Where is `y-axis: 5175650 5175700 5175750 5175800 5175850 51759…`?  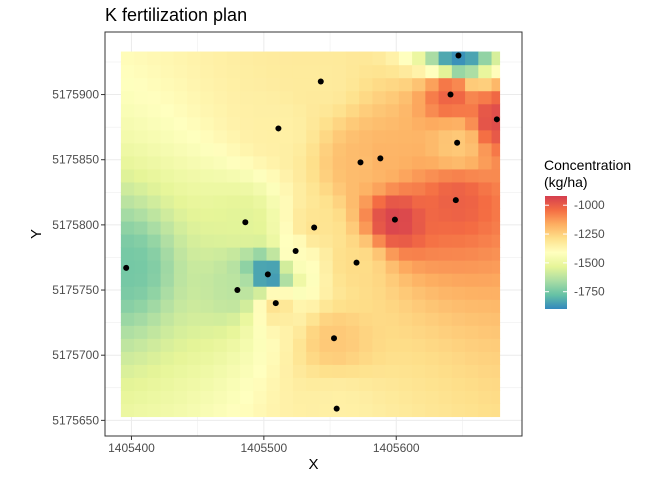 y-axis: 5175650 5175700 5175750 5175800 5175850 51759… is located at coordinates (78, 257).